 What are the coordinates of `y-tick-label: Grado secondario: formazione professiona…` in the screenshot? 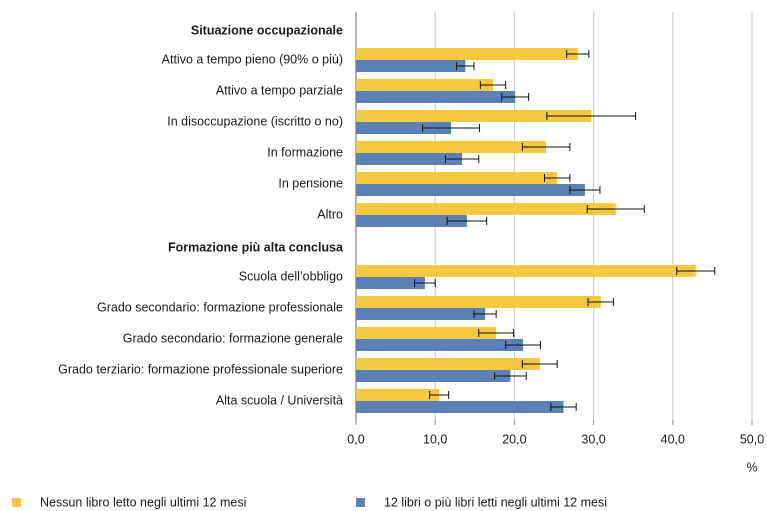 It's located at (220, 307).